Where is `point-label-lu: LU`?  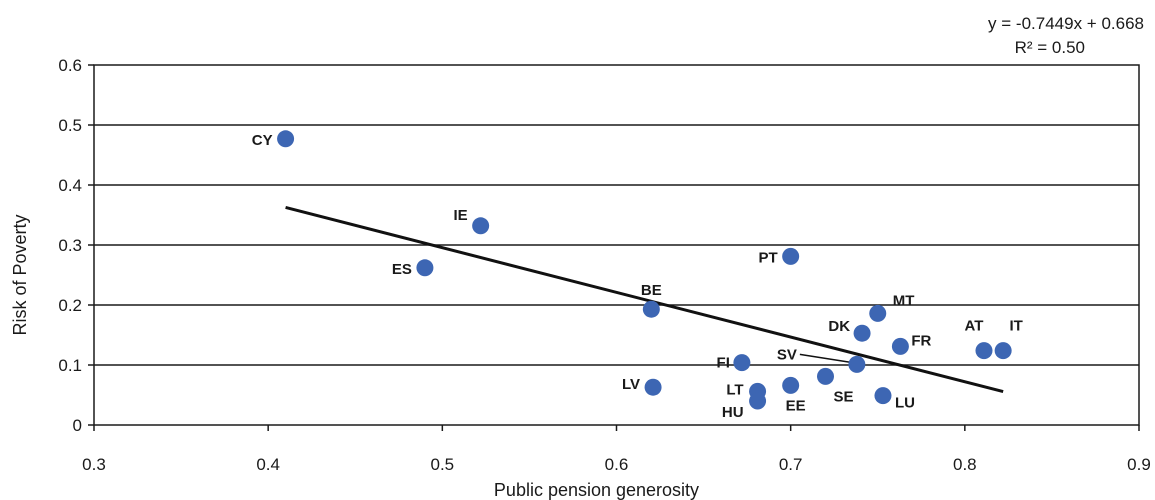
point-label-lu: LU is located at coordinates (905, 403).